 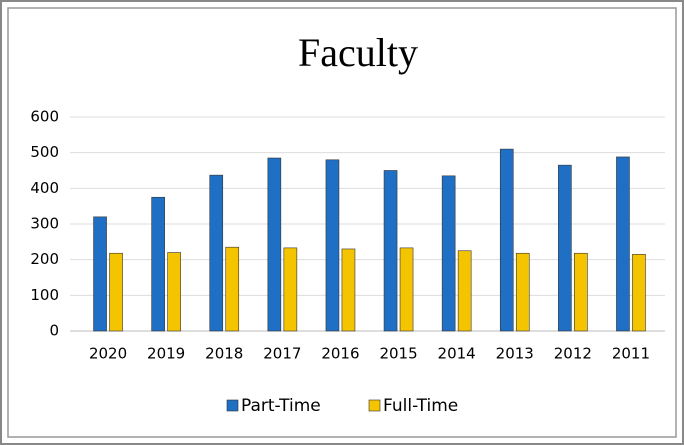 What do you see at coordinates (457, 354) in the screenshot?
I see `x-tick-label: 2014` at bounding box center [457, 354].